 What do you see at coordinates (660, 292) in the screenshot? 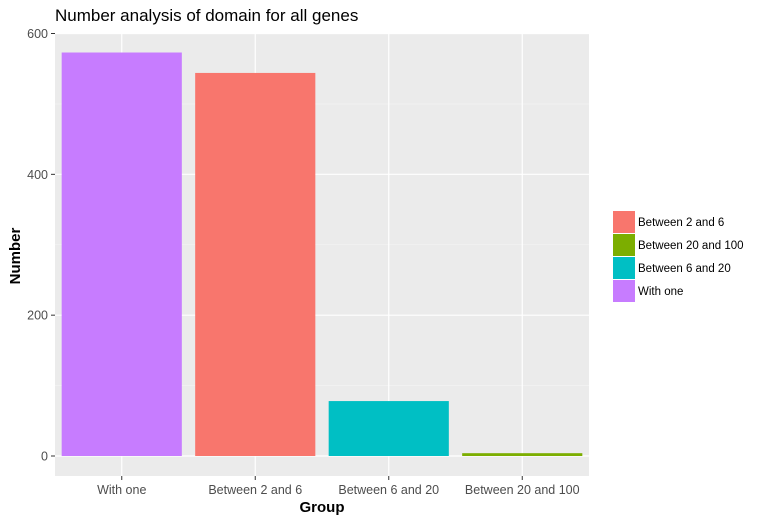
I see `legend-label: With one` at bounding box center [660, 292].